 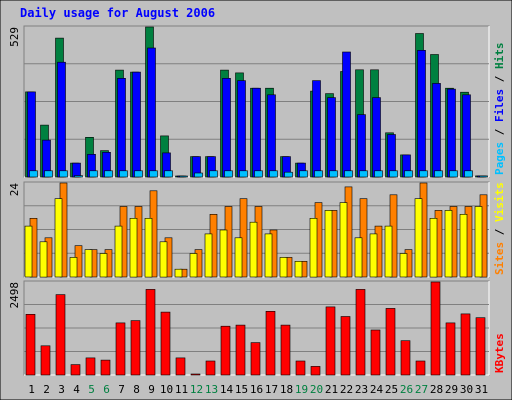 What do you see at coordinates (256, 389) in the screenshot?
I see `x-tick-label: 16` at bounding box center [256, 389].